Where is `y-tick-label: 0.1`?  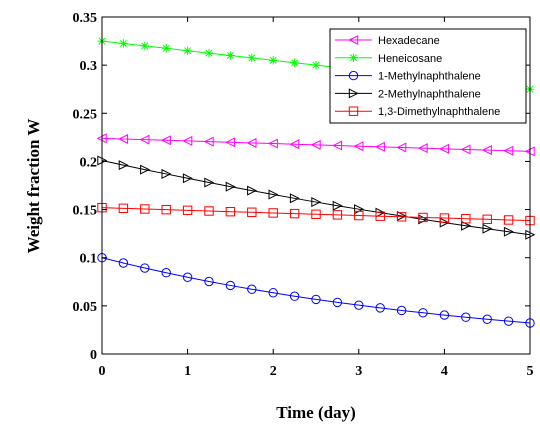
y-tick-label: 0.1 is located at coordinates (89, 259).